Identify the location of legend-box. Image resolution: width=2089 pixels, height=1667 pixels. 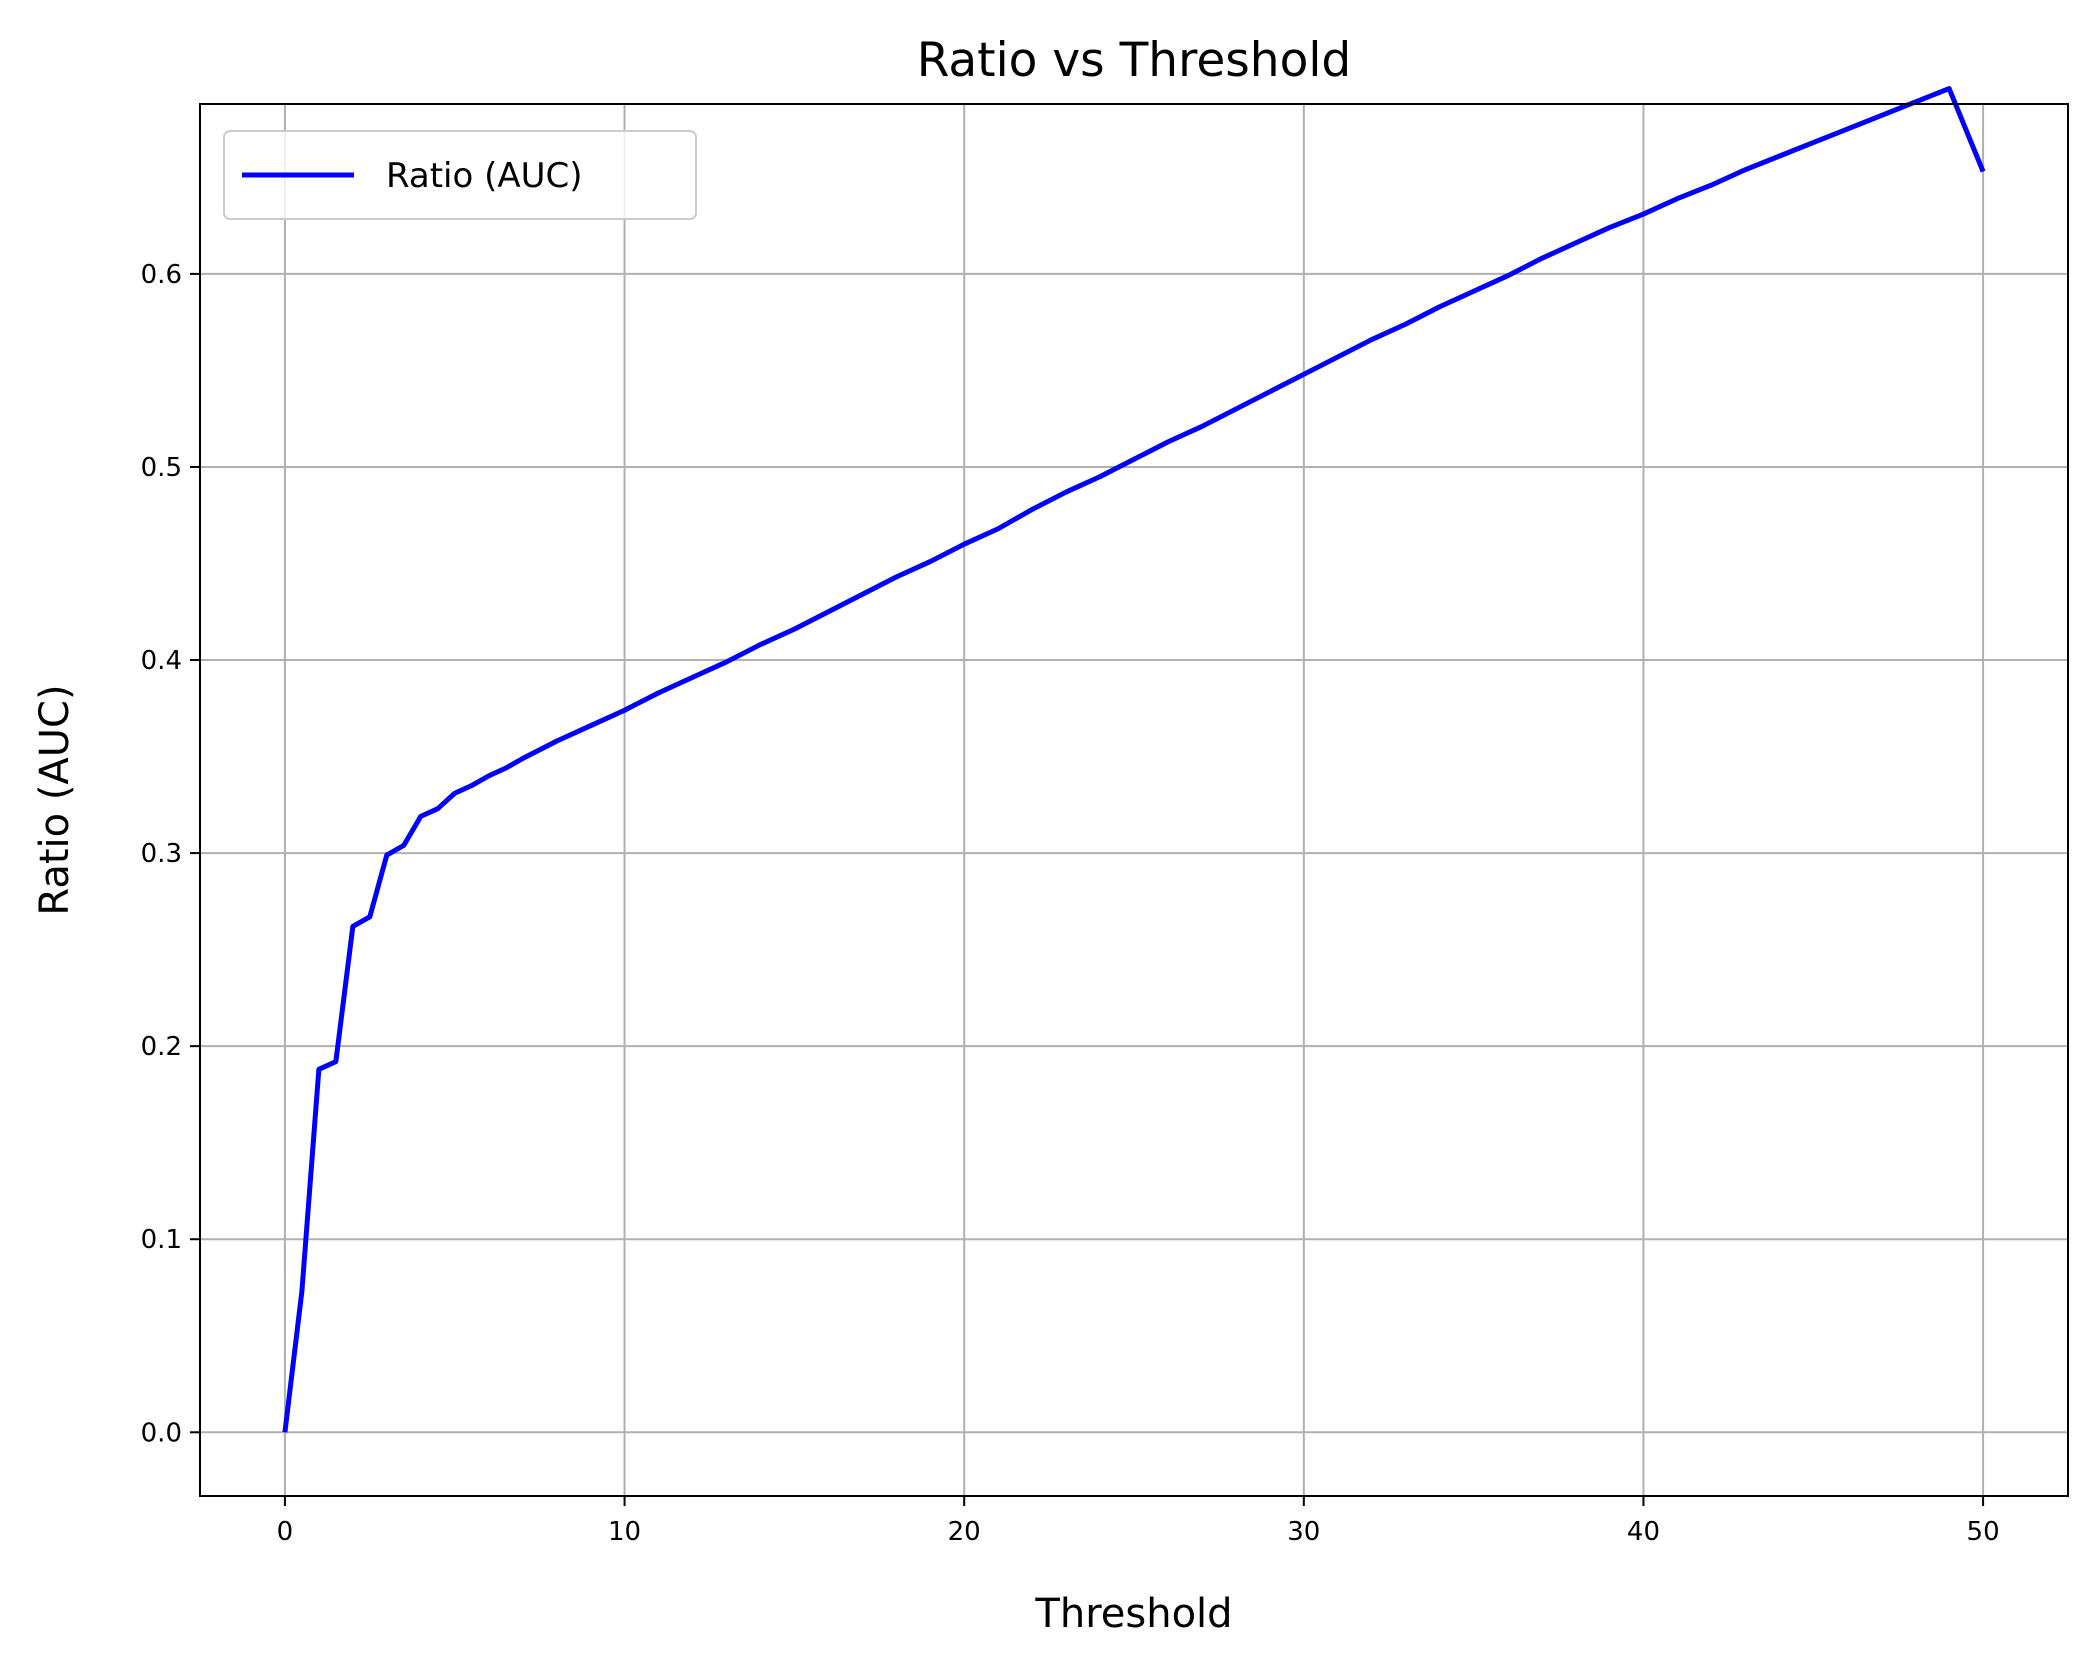
(460, 175).